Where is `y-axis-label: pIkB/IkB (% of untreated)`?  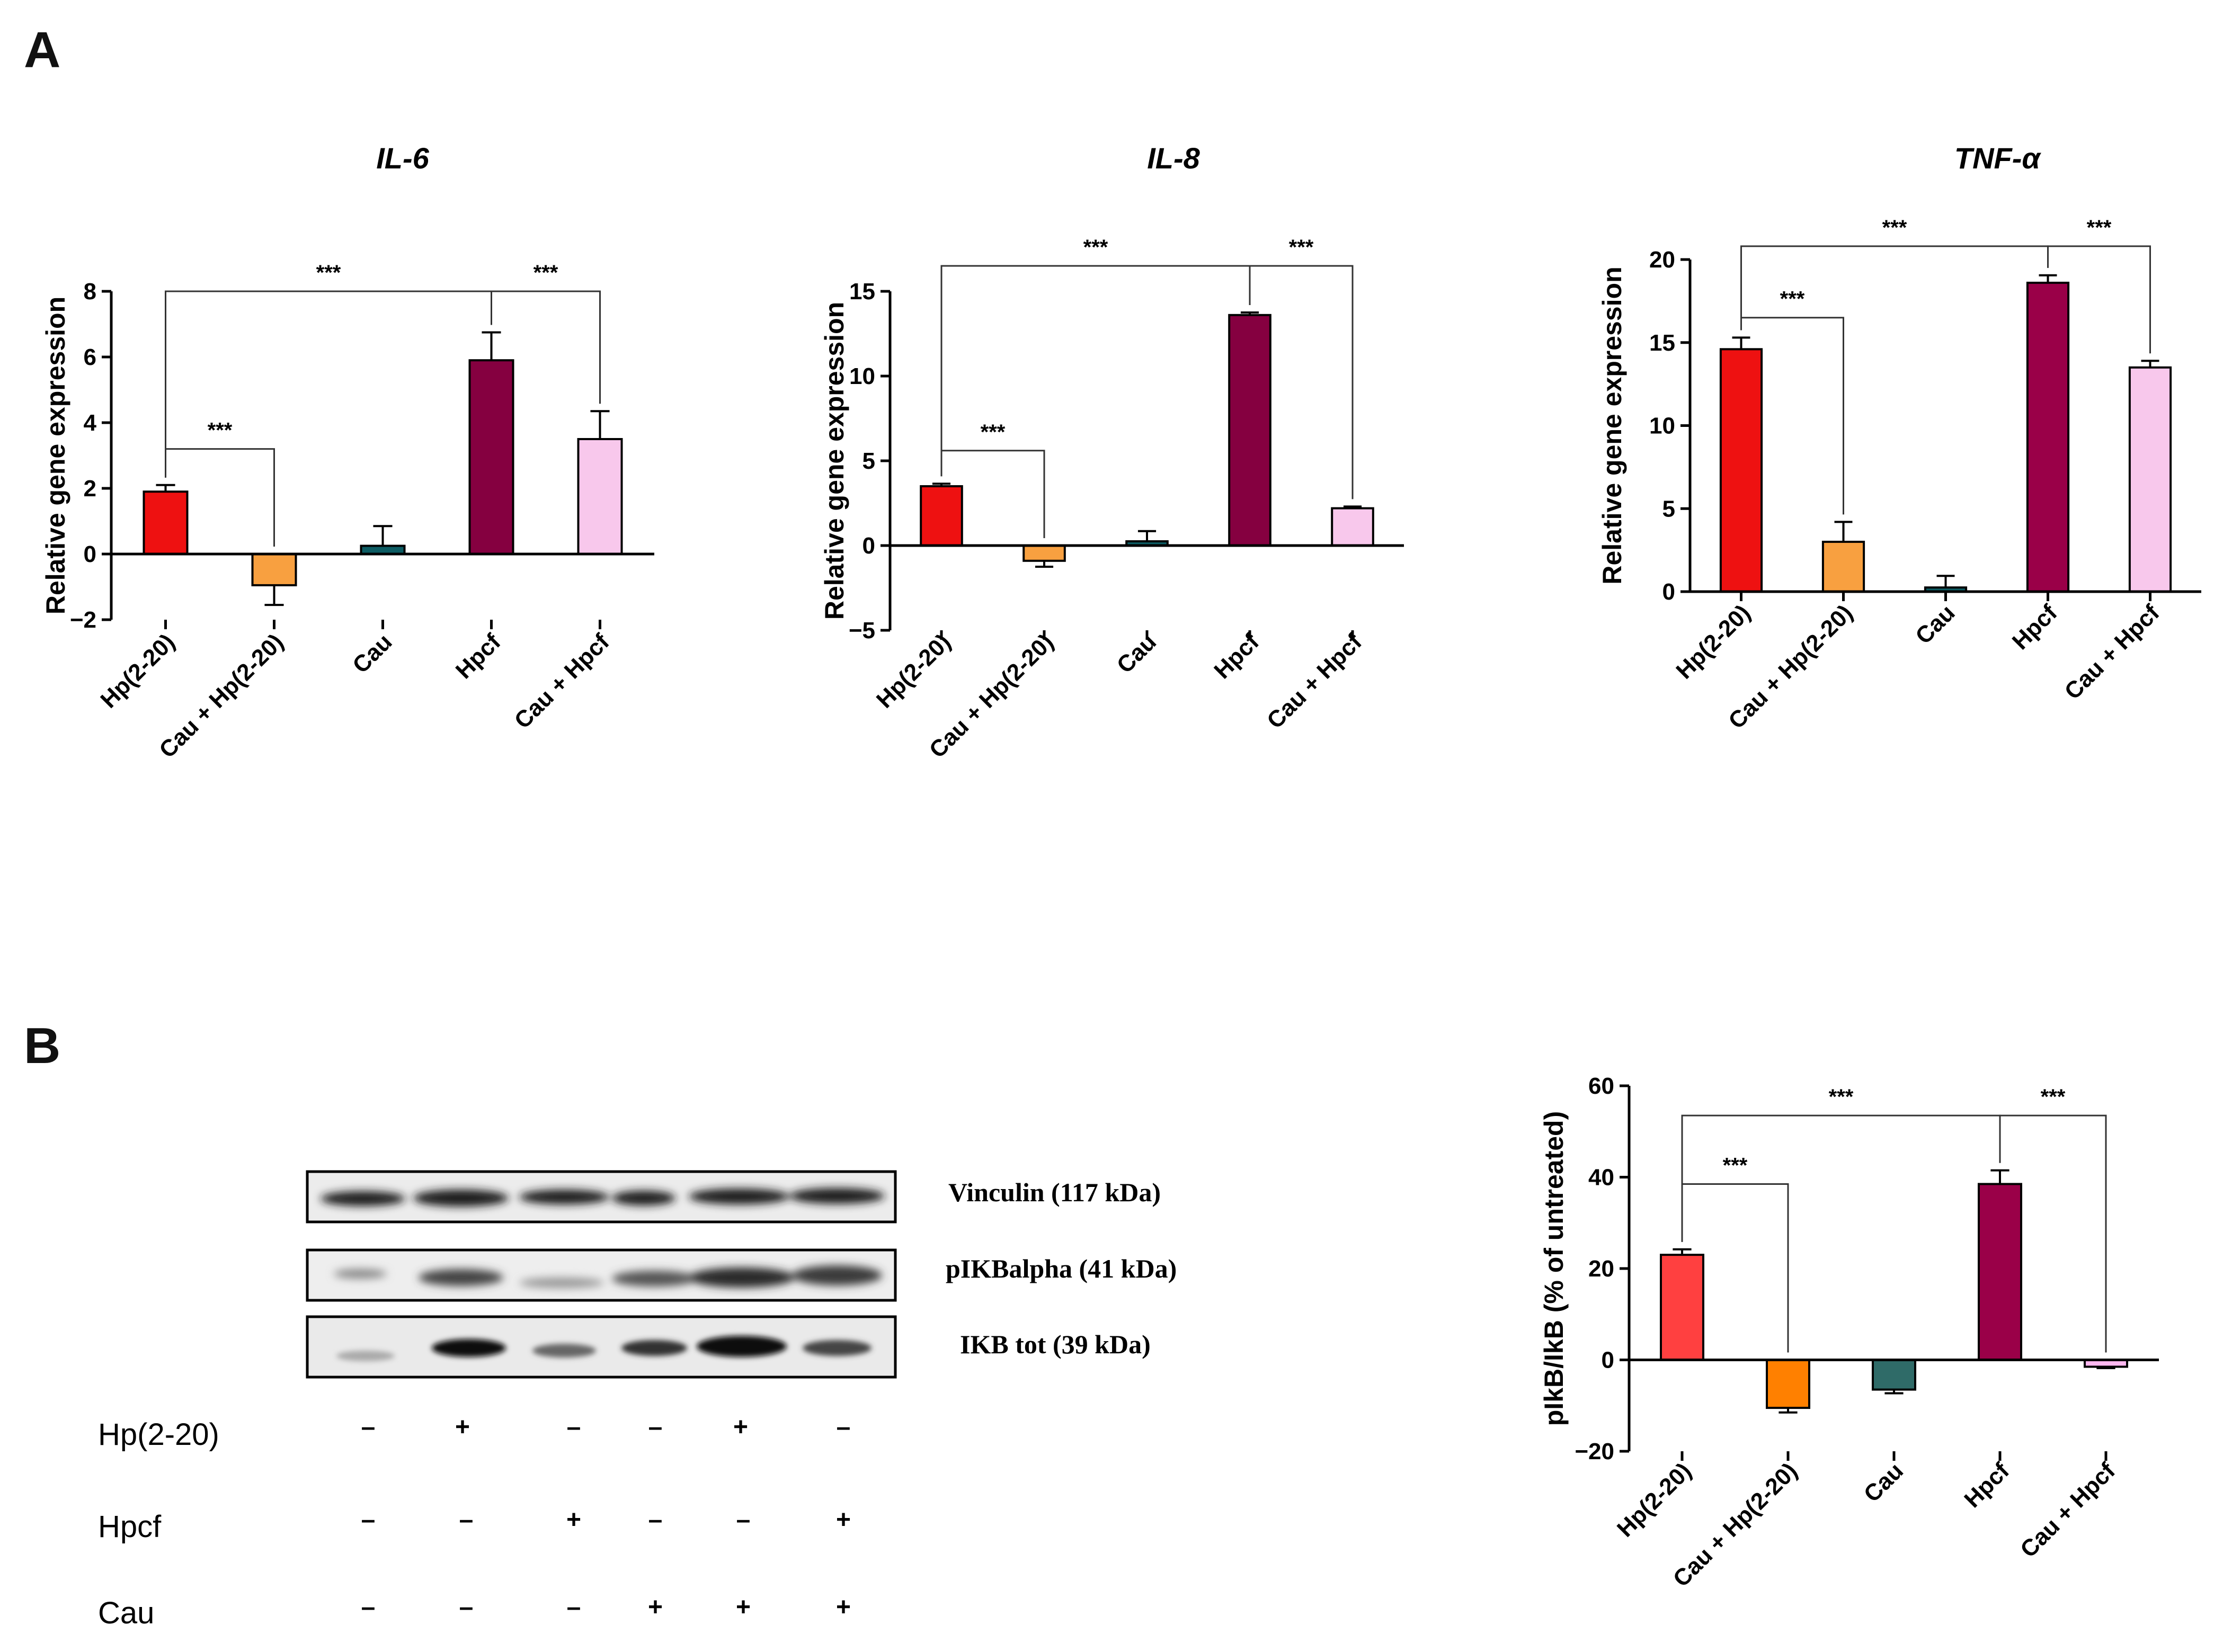
y-axis-label: pIkB/IkB (% of untreated) is located at coordinates (1554, 1269).